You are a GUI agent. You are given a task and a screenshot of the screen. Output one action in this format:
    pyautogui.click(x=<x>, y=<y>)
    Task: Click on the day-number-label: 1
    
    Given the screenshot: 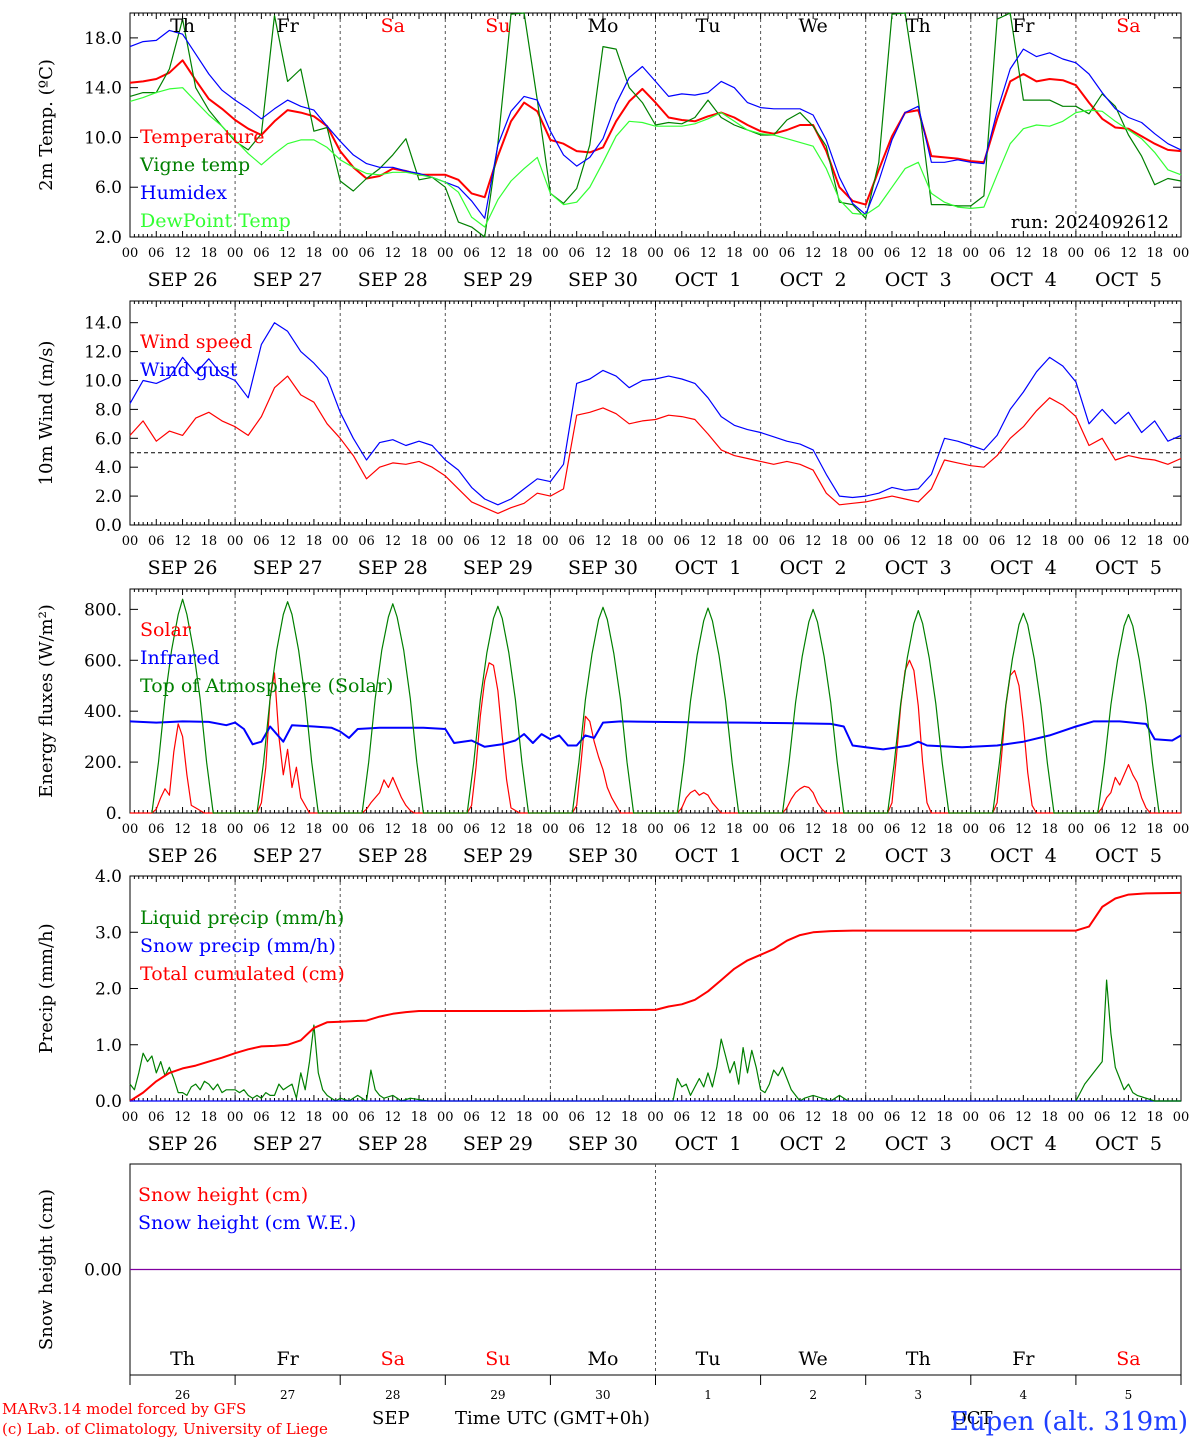 What is the action you would take?
    pyautogui.click(x=708, y=1395)
    